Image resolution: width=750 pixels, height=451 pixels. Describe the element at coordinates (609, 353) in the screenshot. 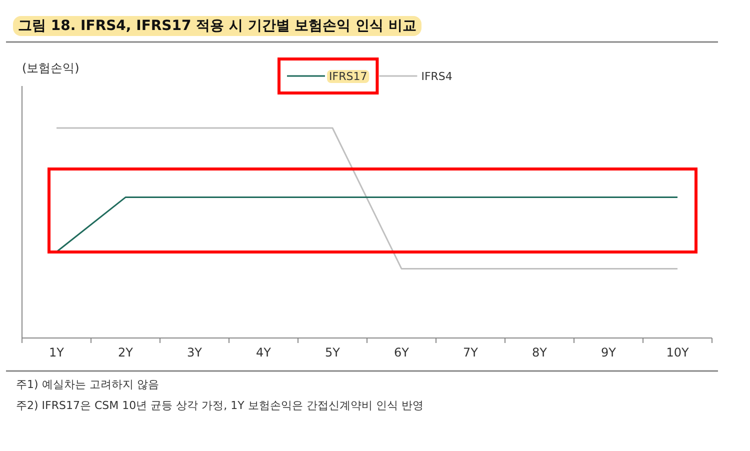

I see `x-tick-label: 9Y` at that location.